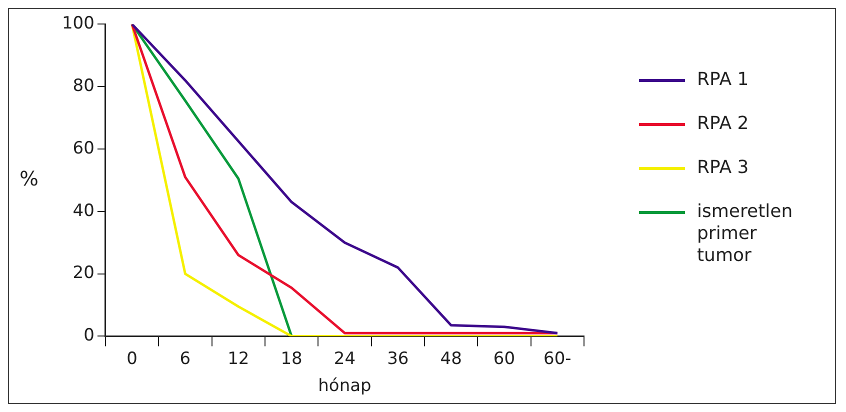 The height and width of the screenshot is (412, 846). I want to click on legend-label: RPA 3, so click(723, 168).